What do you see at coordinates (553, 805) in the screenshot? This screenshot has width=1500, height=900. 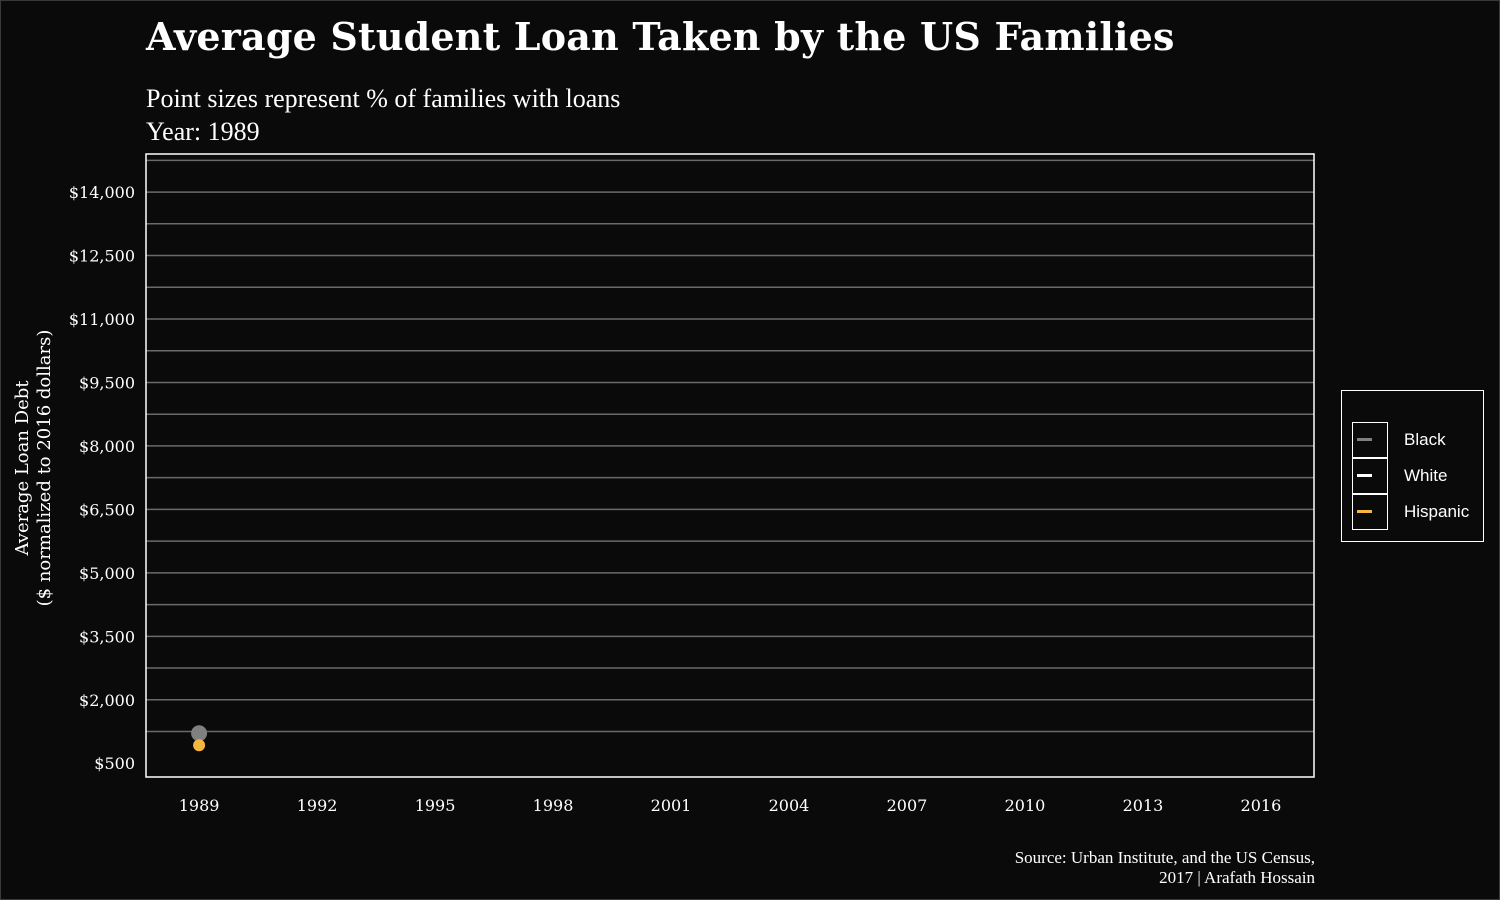 I see `x-tick-label: 1998` at bounding box center [553, 805].